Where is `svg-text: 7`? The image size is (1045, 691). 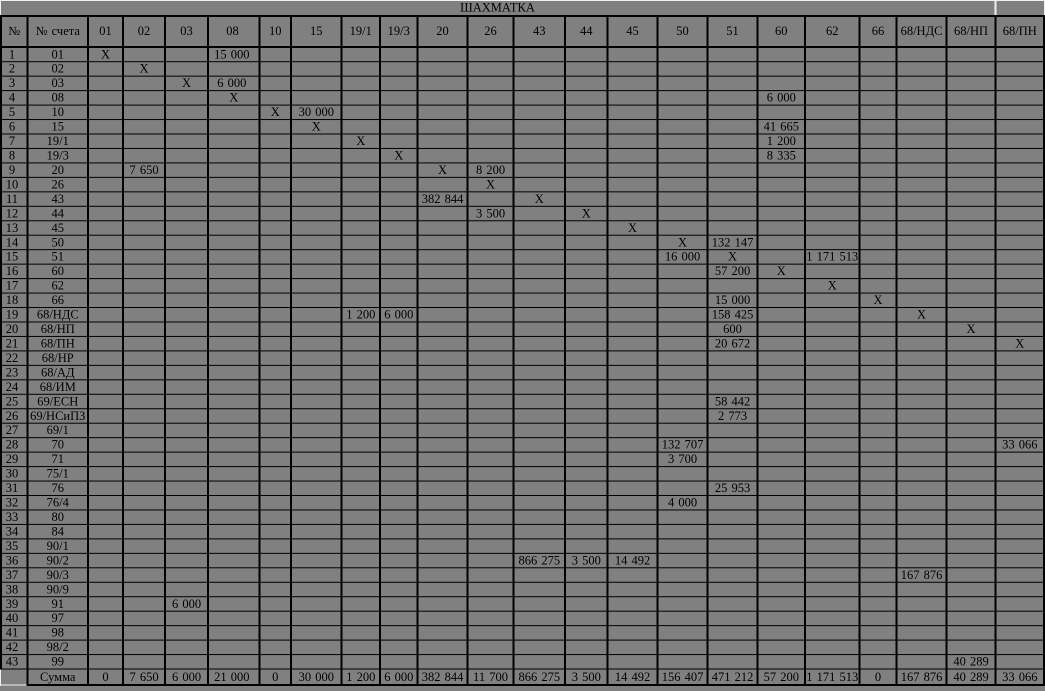 svg-text: 7 is located at coordinates (12, 141).